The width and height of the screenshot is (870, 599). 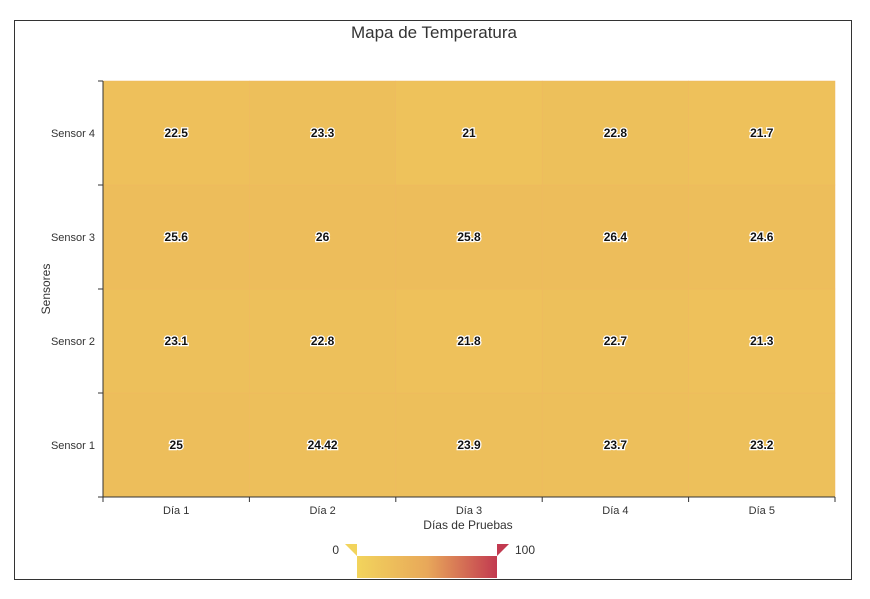 What do you see at coordinates (525, 550) in the screenshot?
I see `visual-map-max-label: 100` at bounding box center [525, 550].